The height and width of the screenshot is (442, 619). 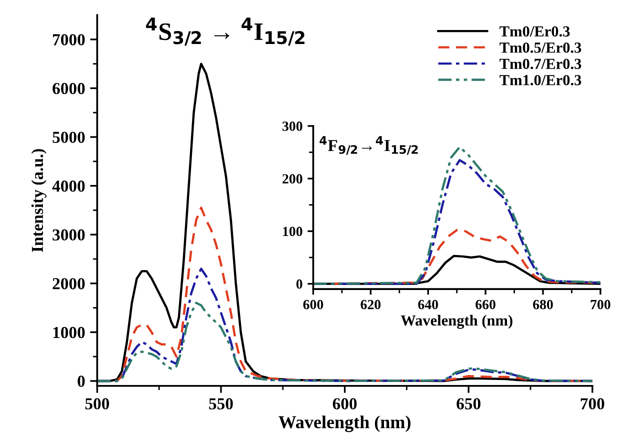 I want to click on x-tick-label: 550, so click(x=221, y=404).